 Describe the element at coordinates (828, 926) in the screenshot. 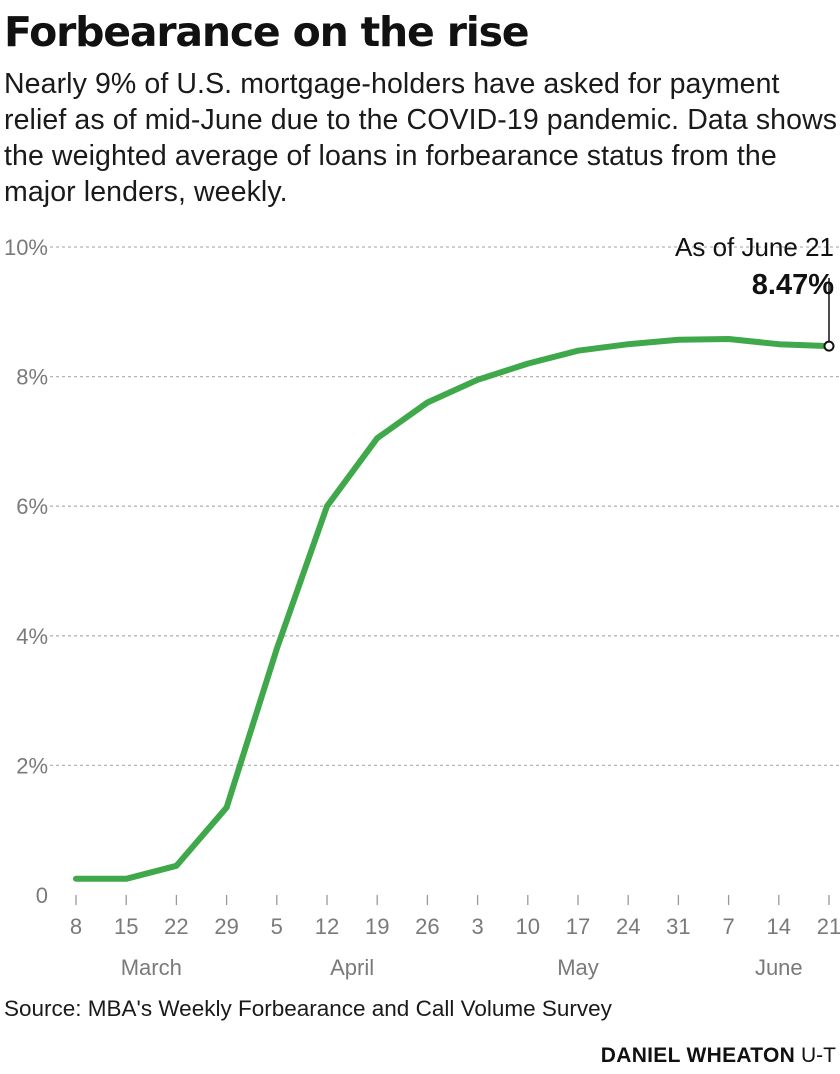

I see `x-tick-label: 21` at that location.